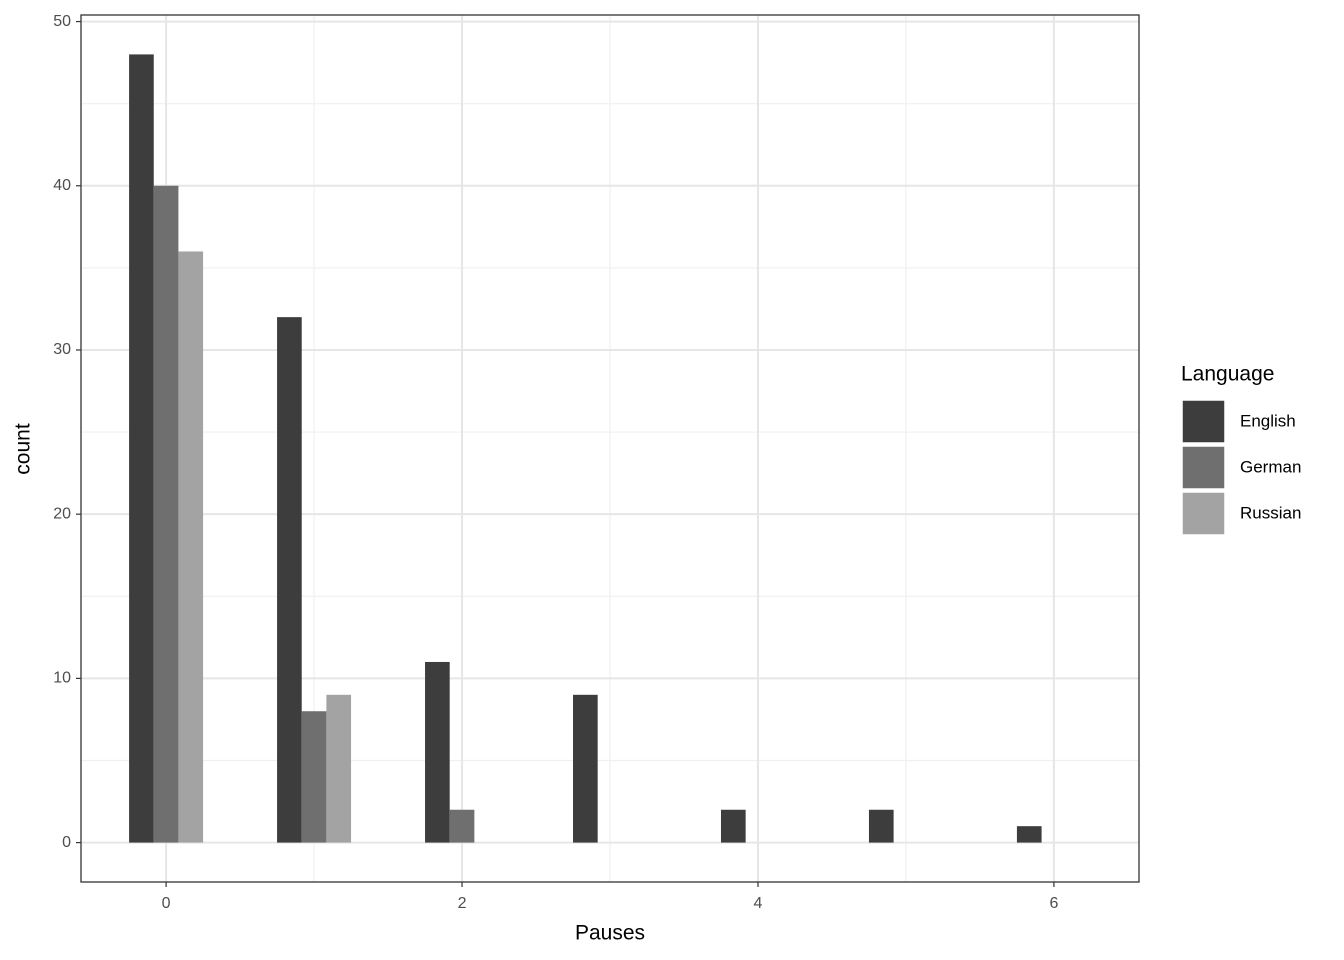  I want to click on y-tick-label: 30, so click(62, 349).